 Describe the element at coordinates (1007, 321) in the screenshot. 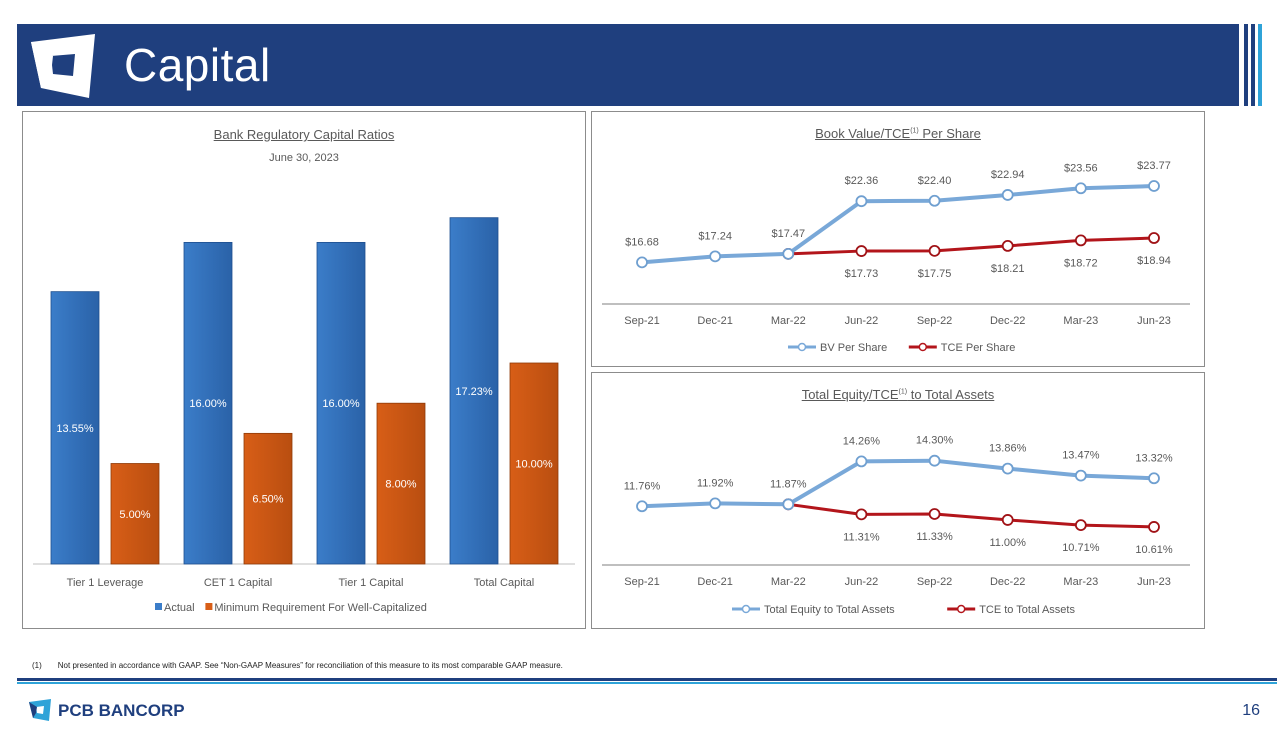

I see `x-tick-label: Dec-22` at that location.